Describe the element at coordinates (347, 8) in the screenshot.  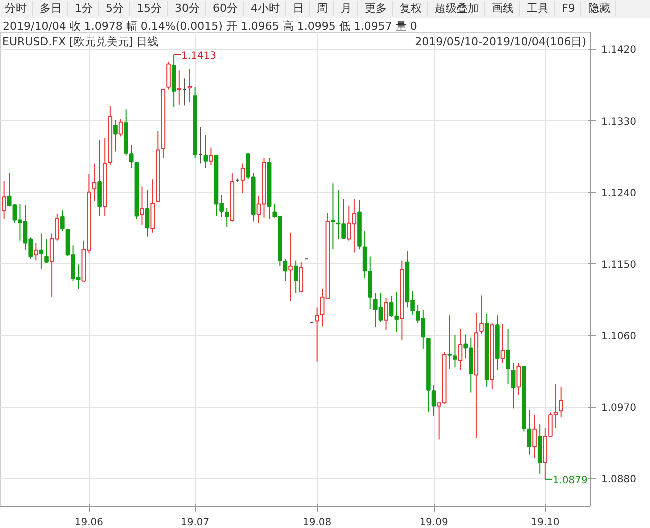
I see `text: 月` at that location.